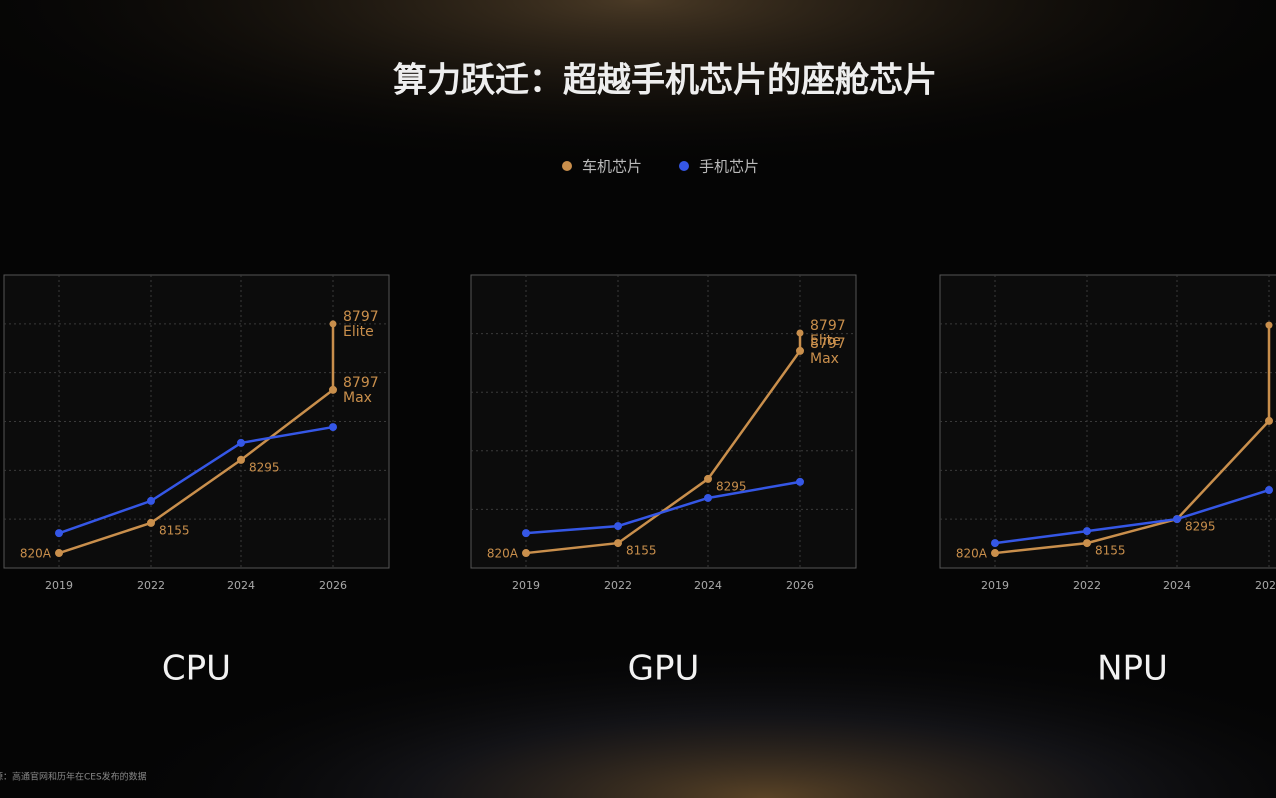 The width and height of the screenshot is (1276, 798). I want to click on source-note: 源：高通官网和历年在CES发布的数据, so click(73, 777).